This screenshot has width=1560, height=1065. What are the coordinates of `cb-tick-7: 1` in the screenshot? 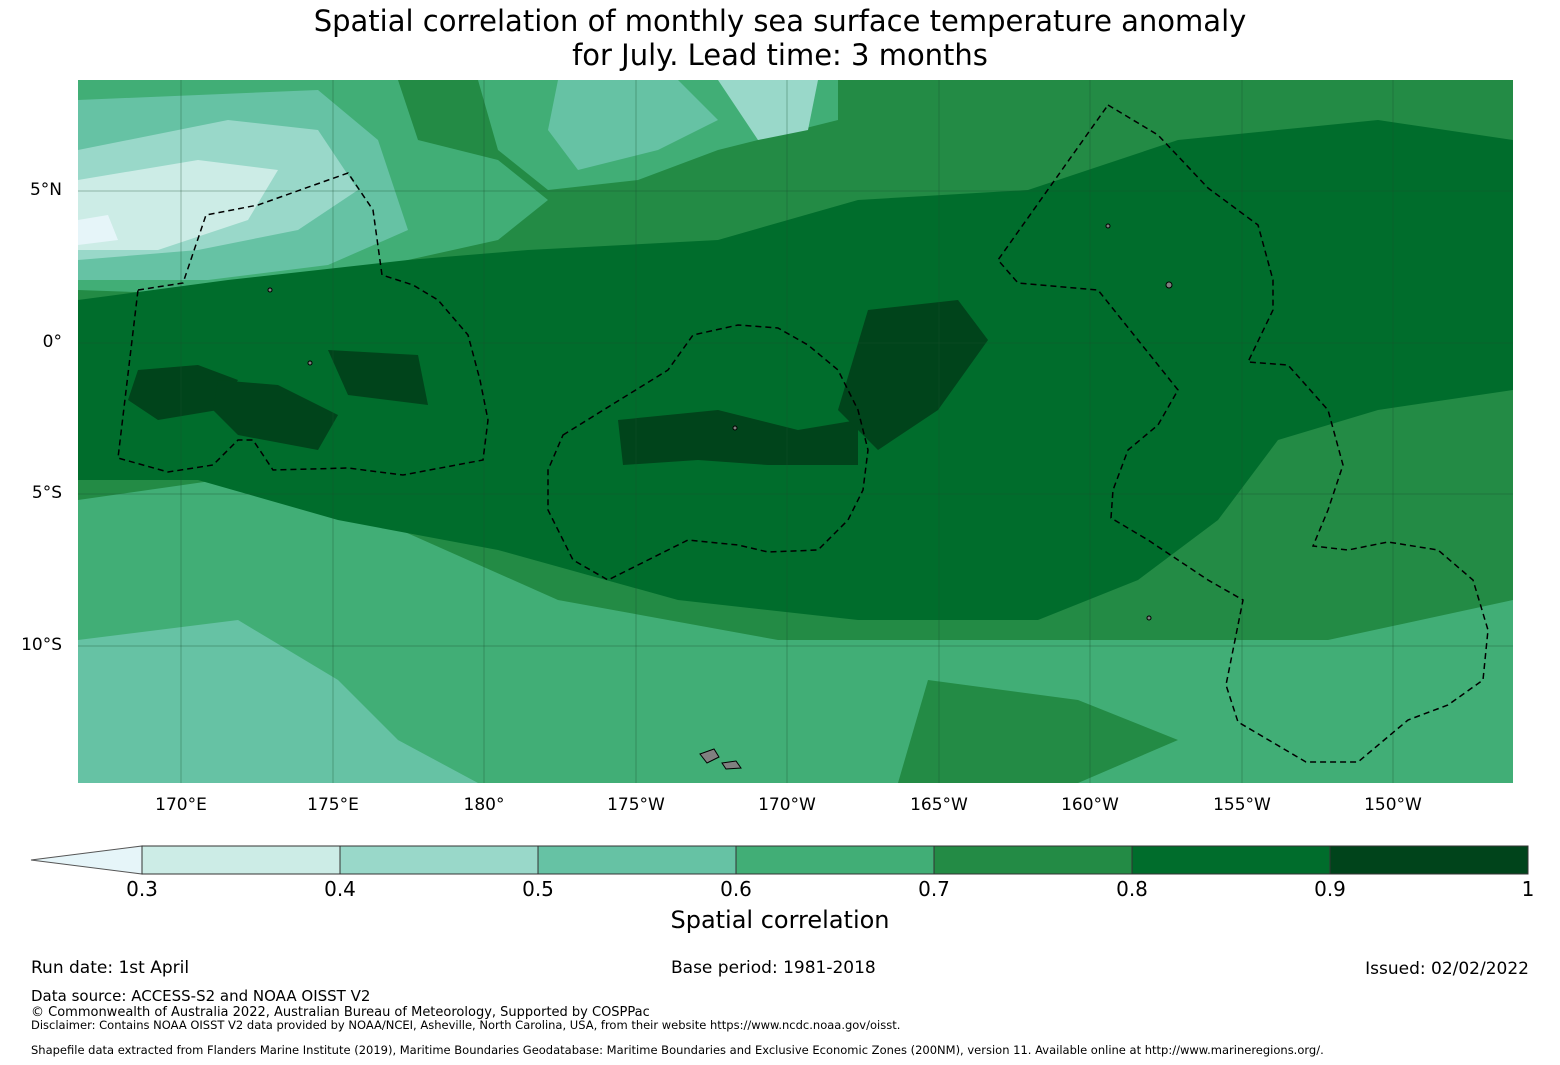 It's located at (1528, 889).